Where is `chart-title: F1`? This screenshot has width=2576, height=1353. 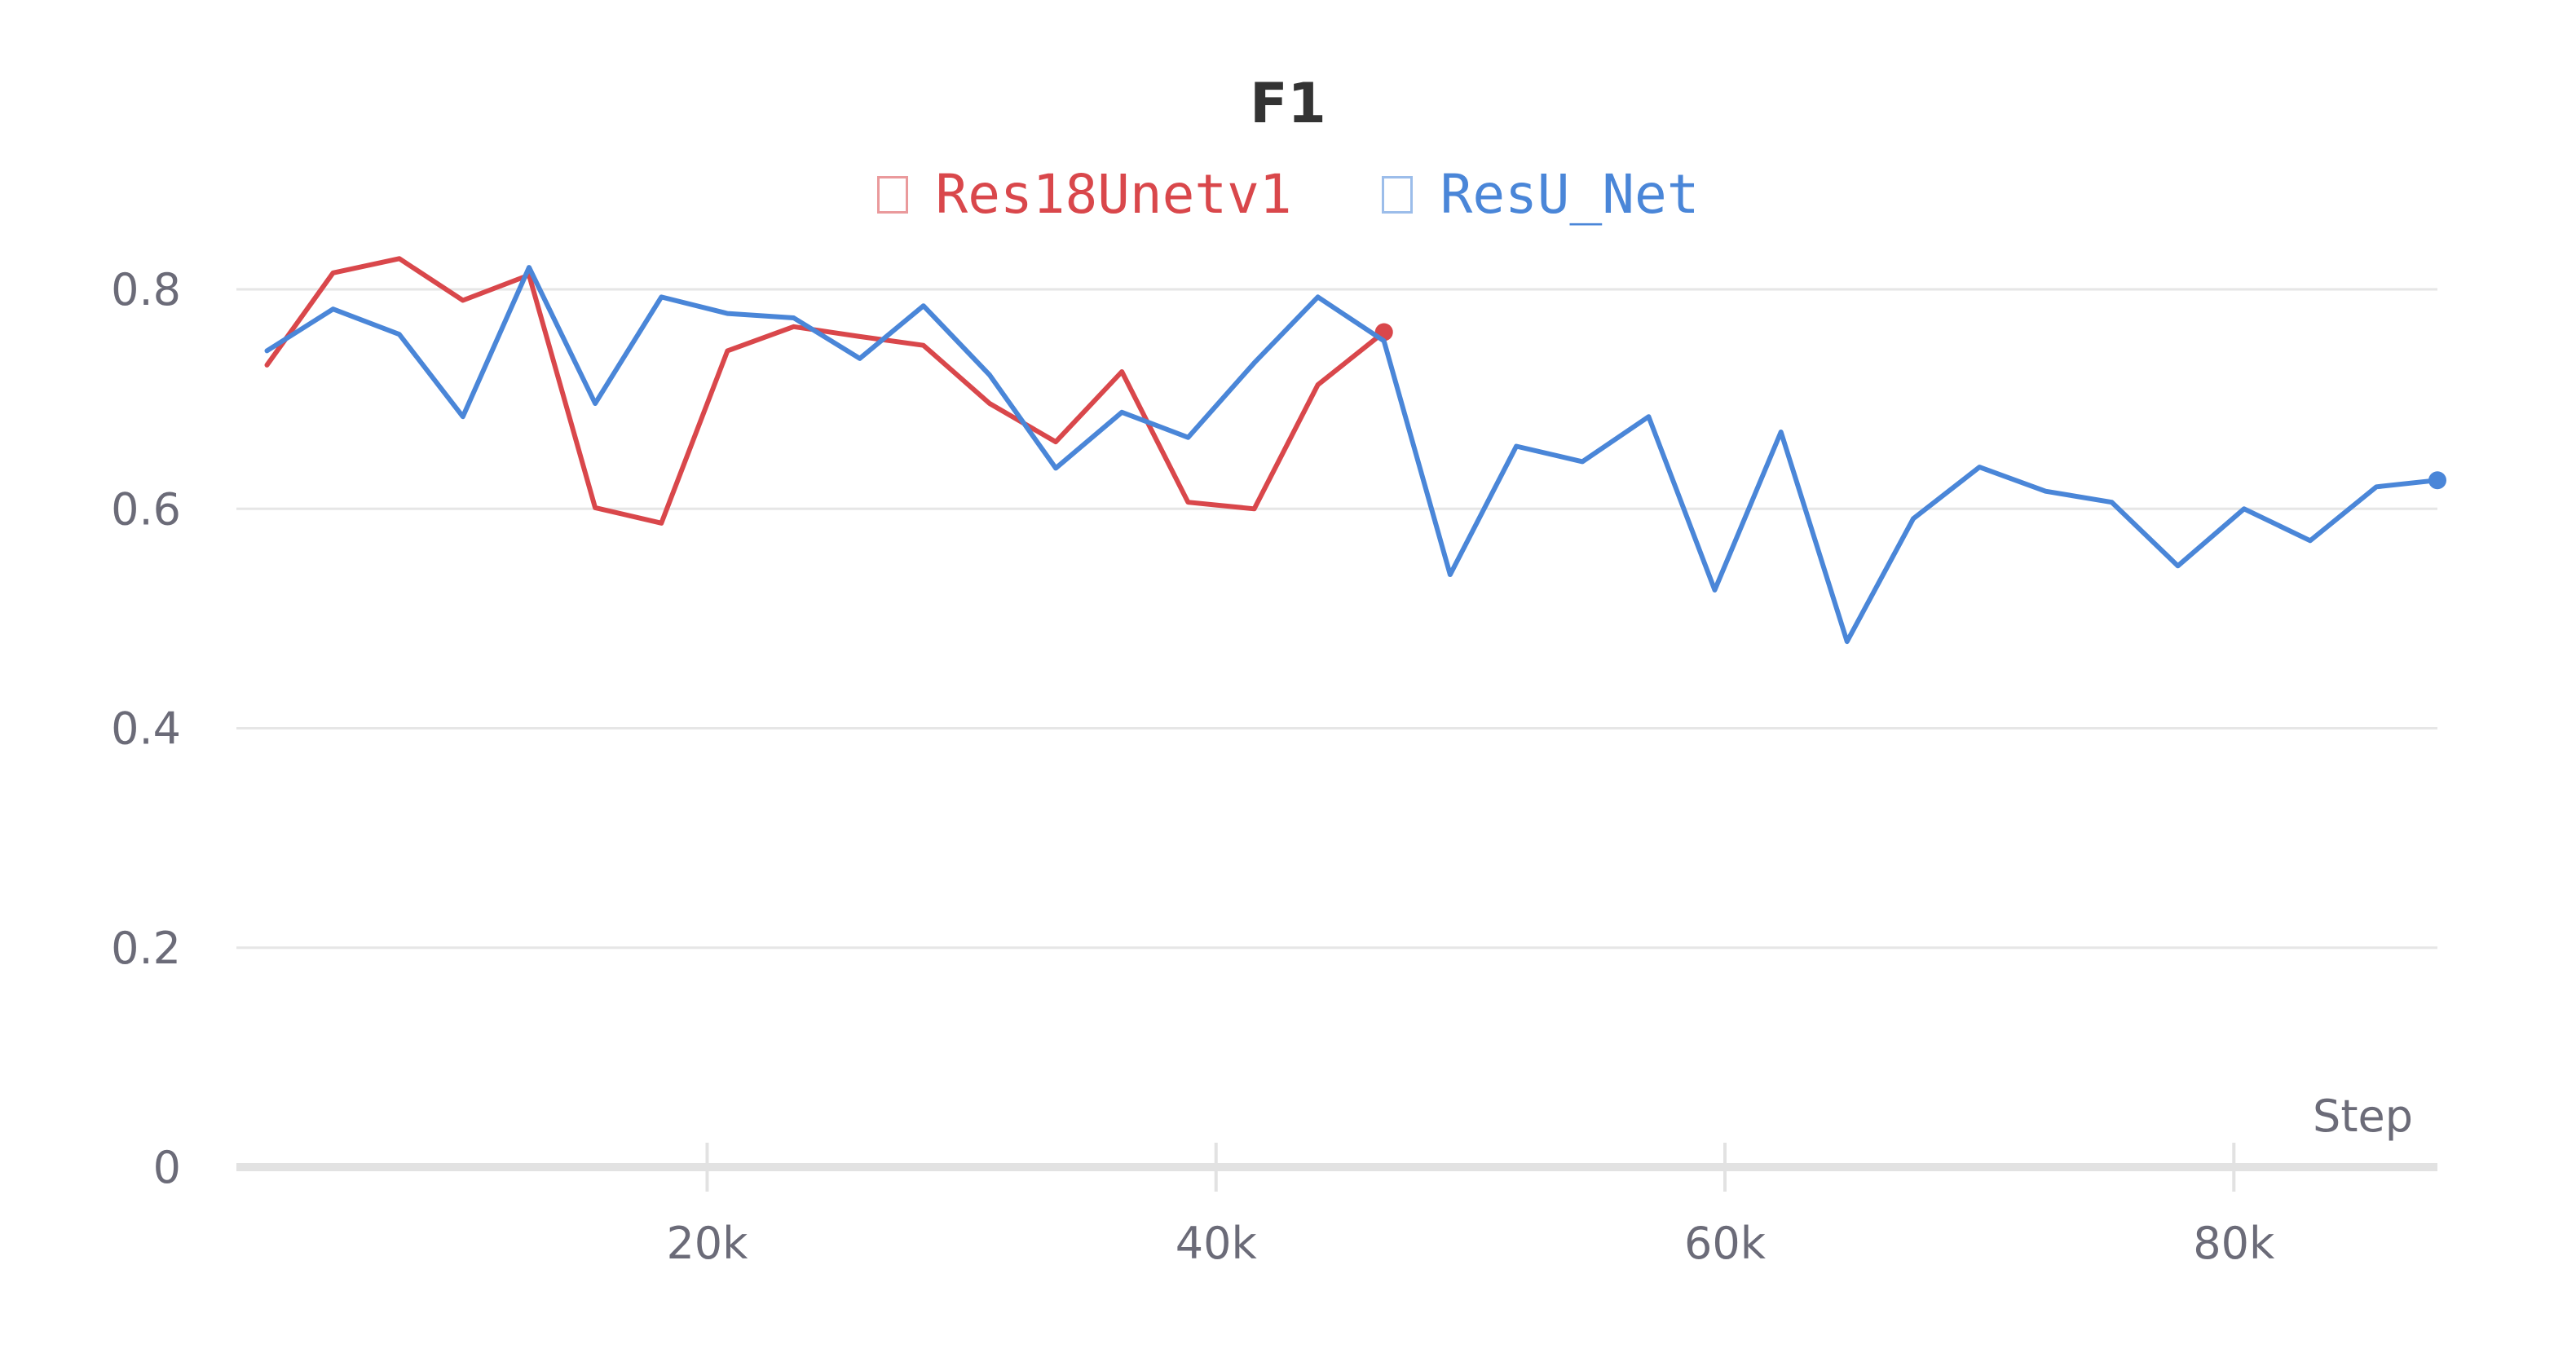
chart-title: F1 is located at coordinates (1288, 104).